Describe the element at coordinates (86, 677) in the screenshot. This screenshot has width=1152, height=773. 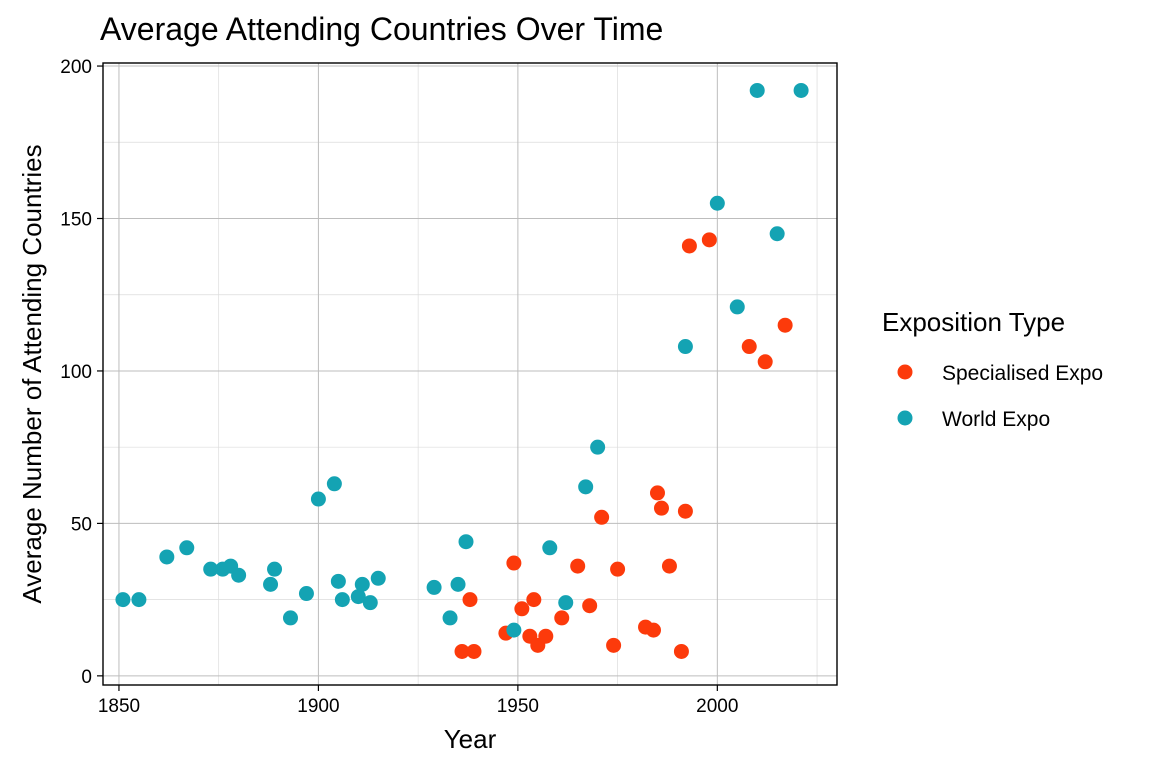
I see `y-tick-label: 0` at that location.